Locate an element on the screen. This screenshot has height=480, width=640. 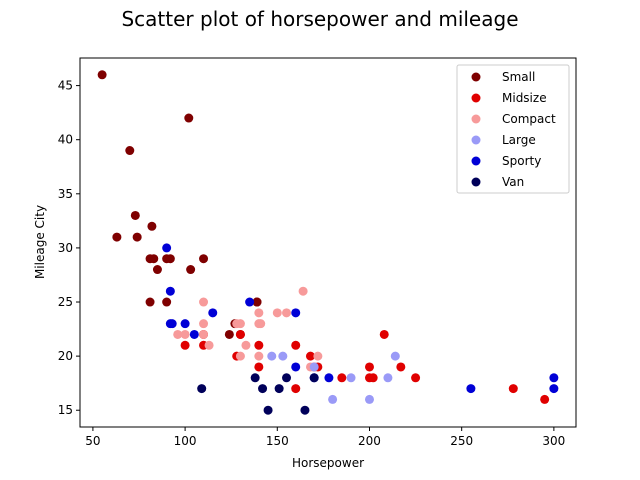
x-tick-label: 200 is located at coordinates (369, 441).